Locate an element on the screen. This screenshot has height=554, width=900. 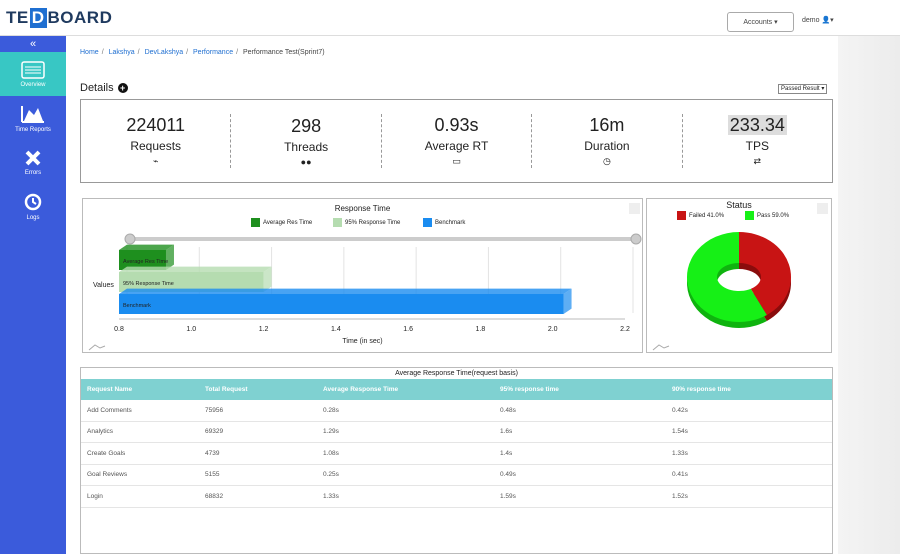
result-filter-select: Passed Result ▾ is located at coordinates (803, 89).